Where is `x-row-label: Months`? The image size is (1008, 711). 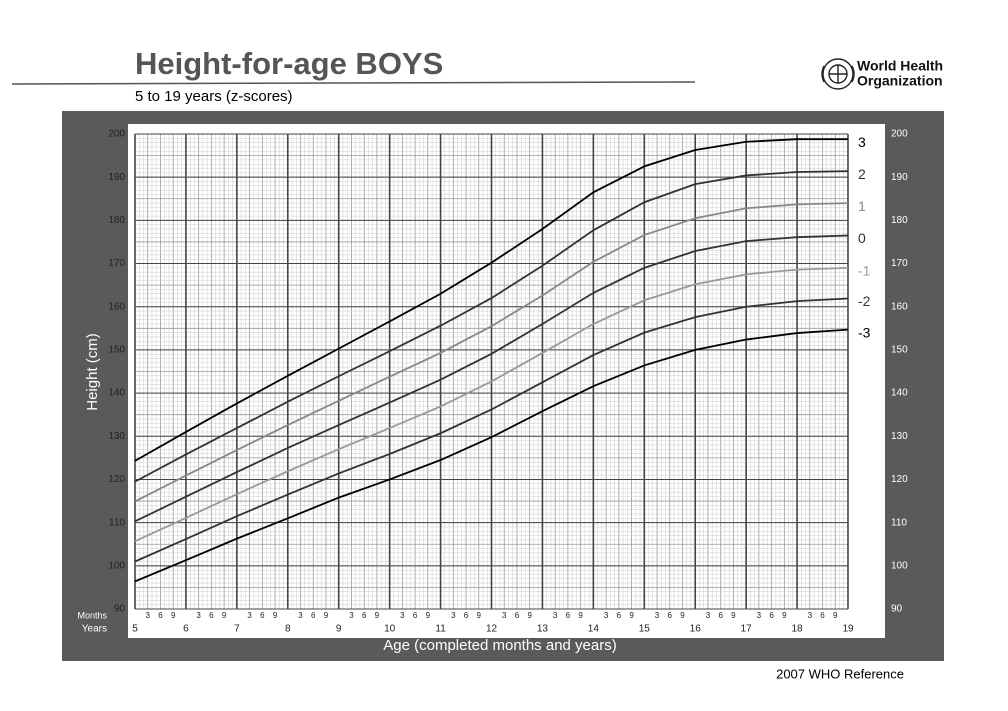 x-row-label: Months is located at coordinates (92, 615).